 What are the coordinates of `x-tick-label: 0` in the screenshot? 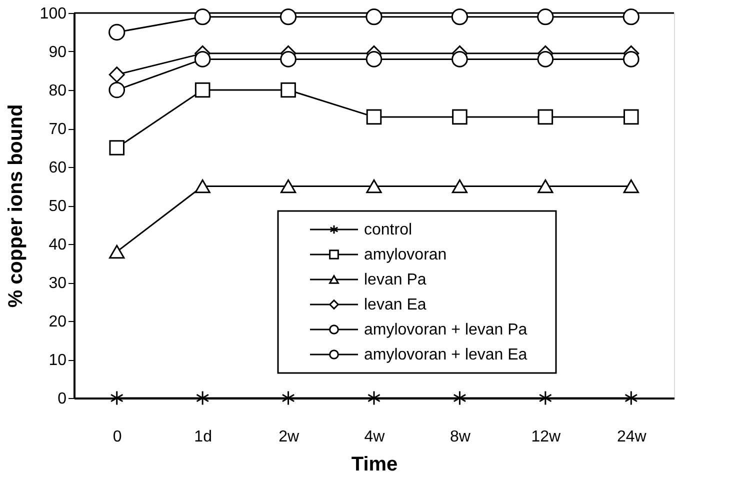 It's located at (117, 437).